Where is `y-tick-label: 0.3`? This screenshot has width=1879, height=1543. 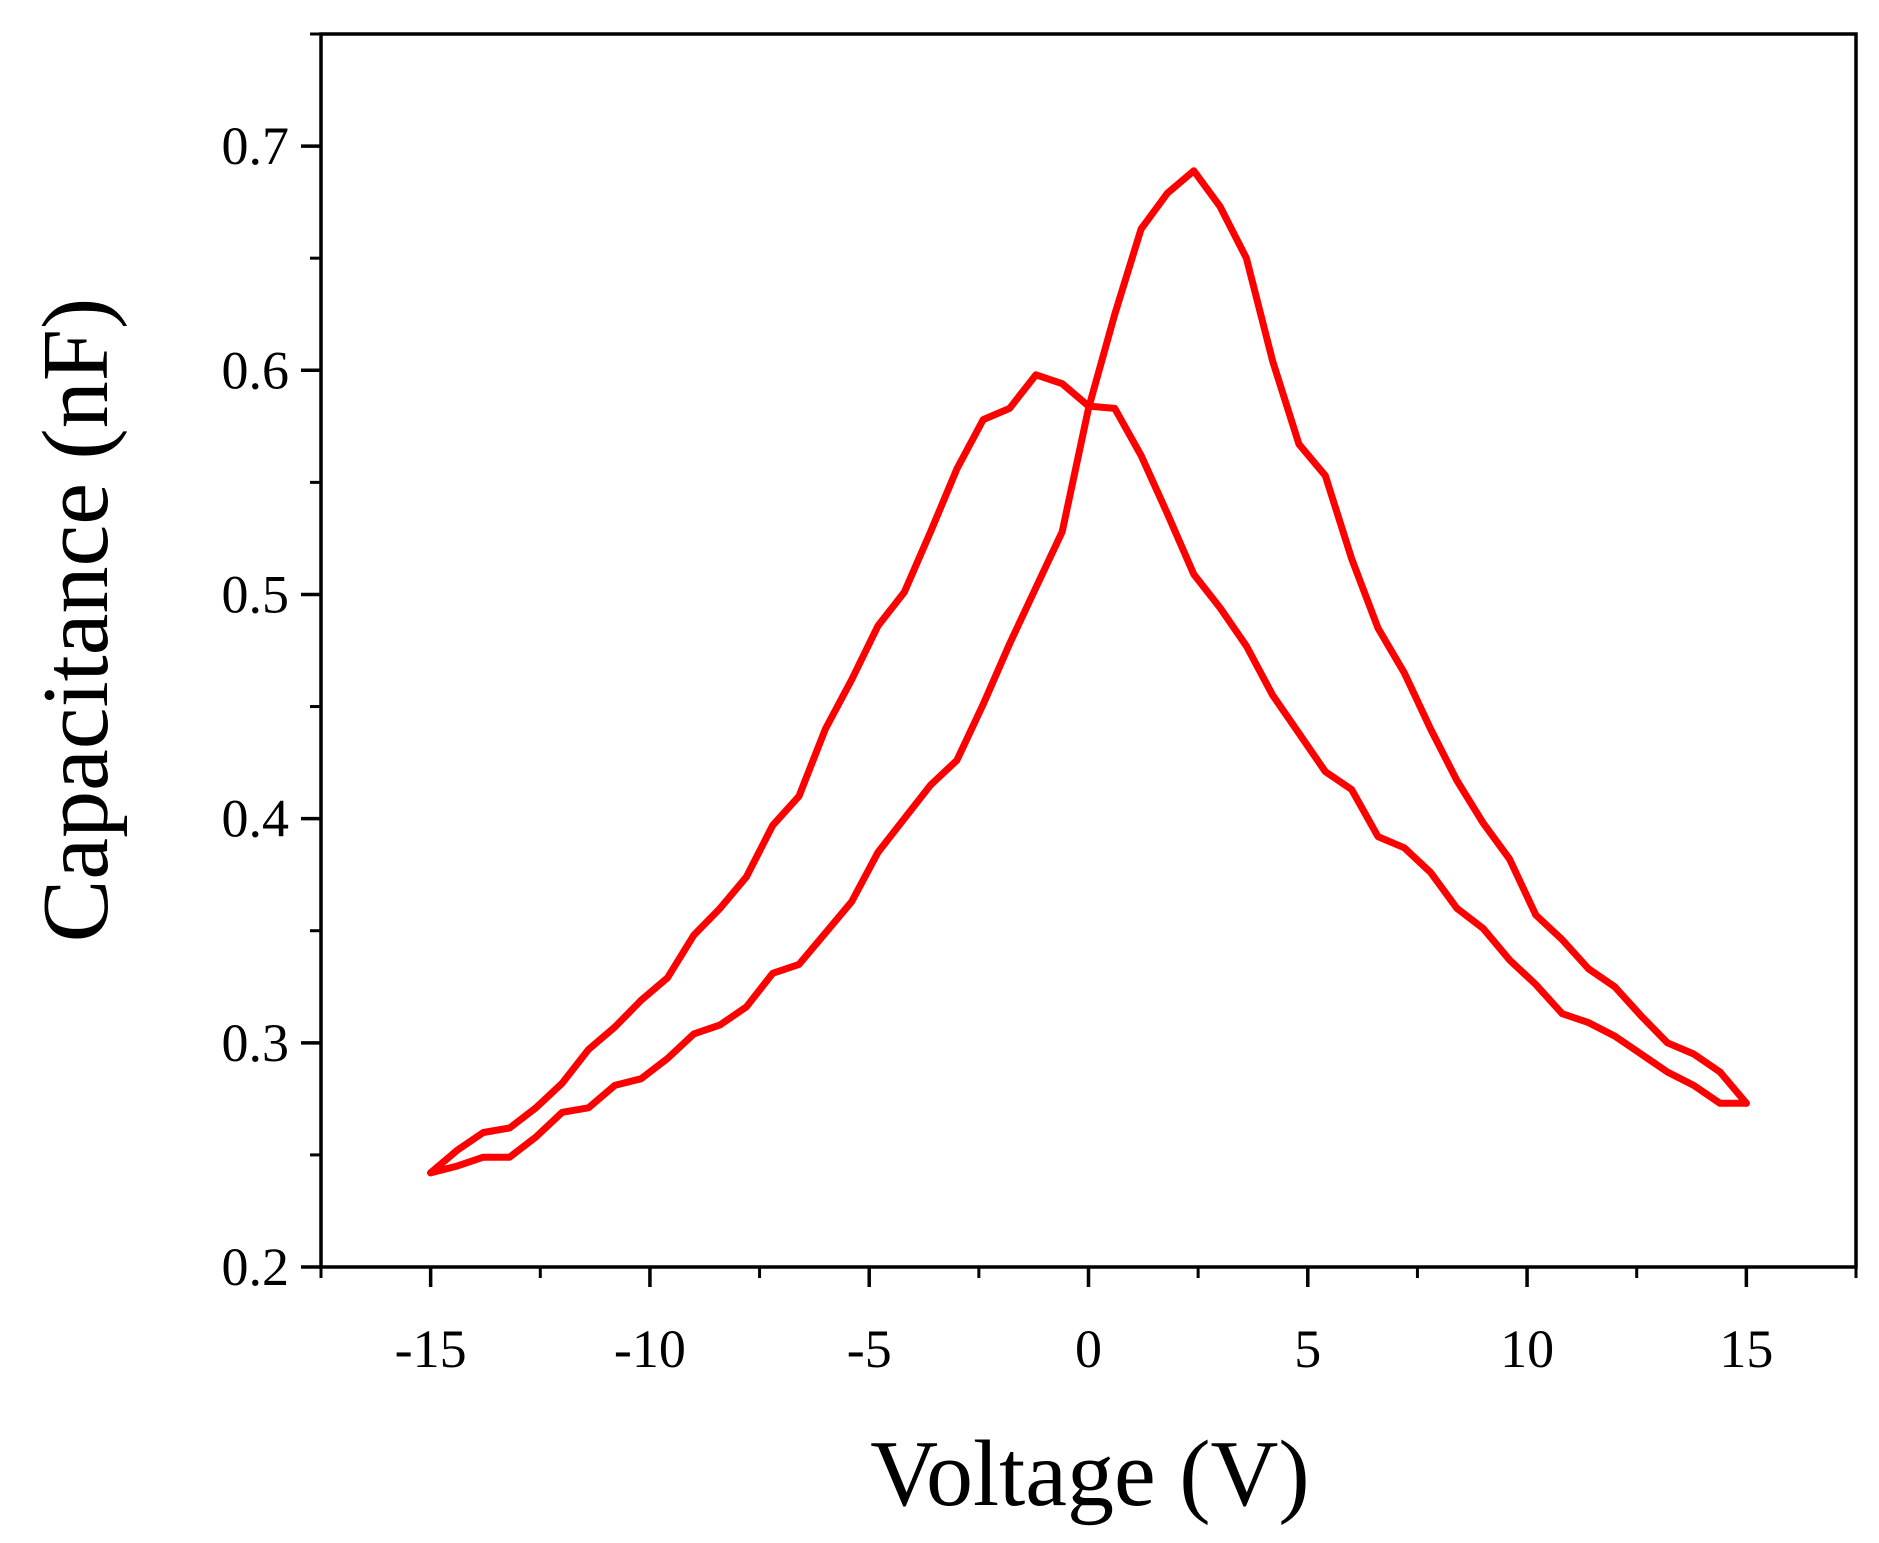 y-tick-label: 0.3 is located at coordinates (256, 1043).